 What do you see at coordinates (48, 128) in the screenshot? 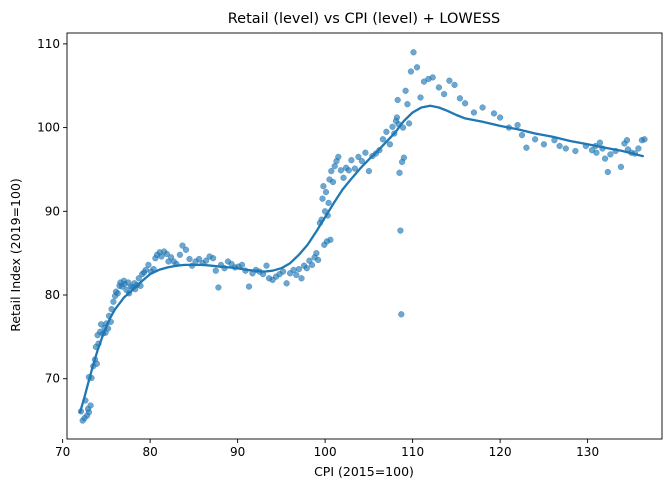
I see `y-tick-label: 100` at bounding box center [48, 128].